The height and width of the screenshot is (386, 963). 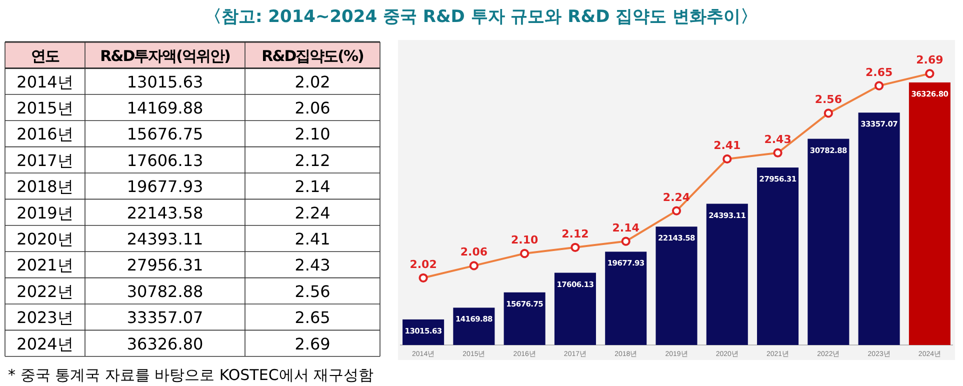 What do you see at coordinates (423, 264) in the screenshot?
I see `data-label: 2.02` at bounding box center [423, 264].